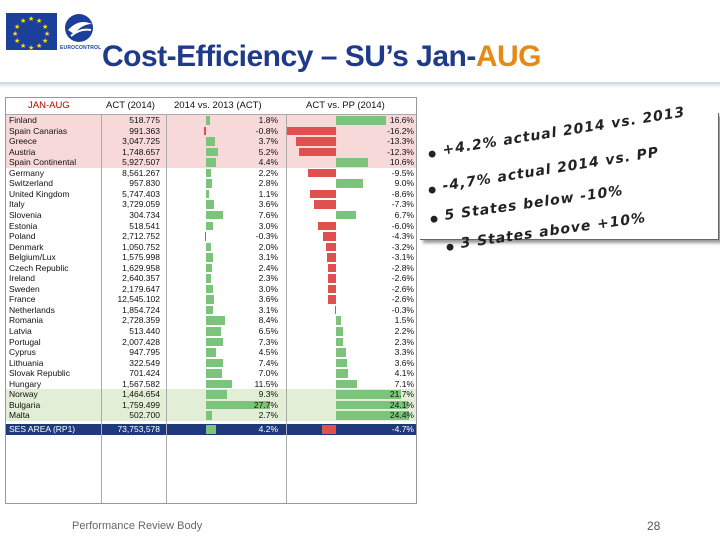 The height and width of the screenshot is (540, 720). What do you see at coordinates (141, 309) in the screenshot?
I see `act-value: 1,854.724` at bounding box center [141, 309].